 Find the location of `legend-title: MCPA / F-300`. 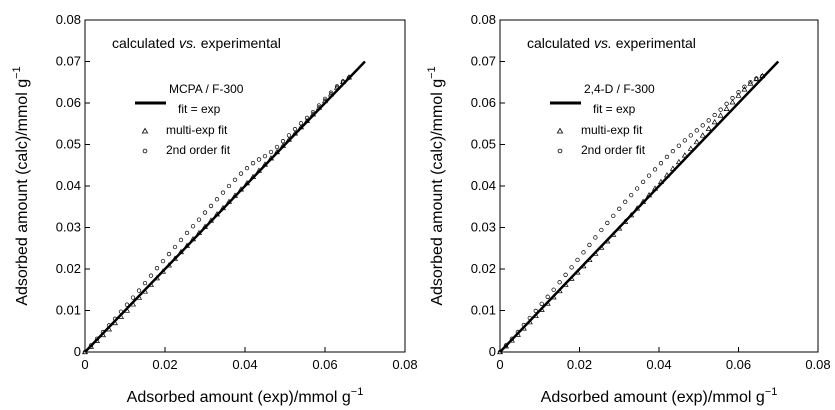

legend-title: MCPA / F-300 is located at coordinates (206, 89).